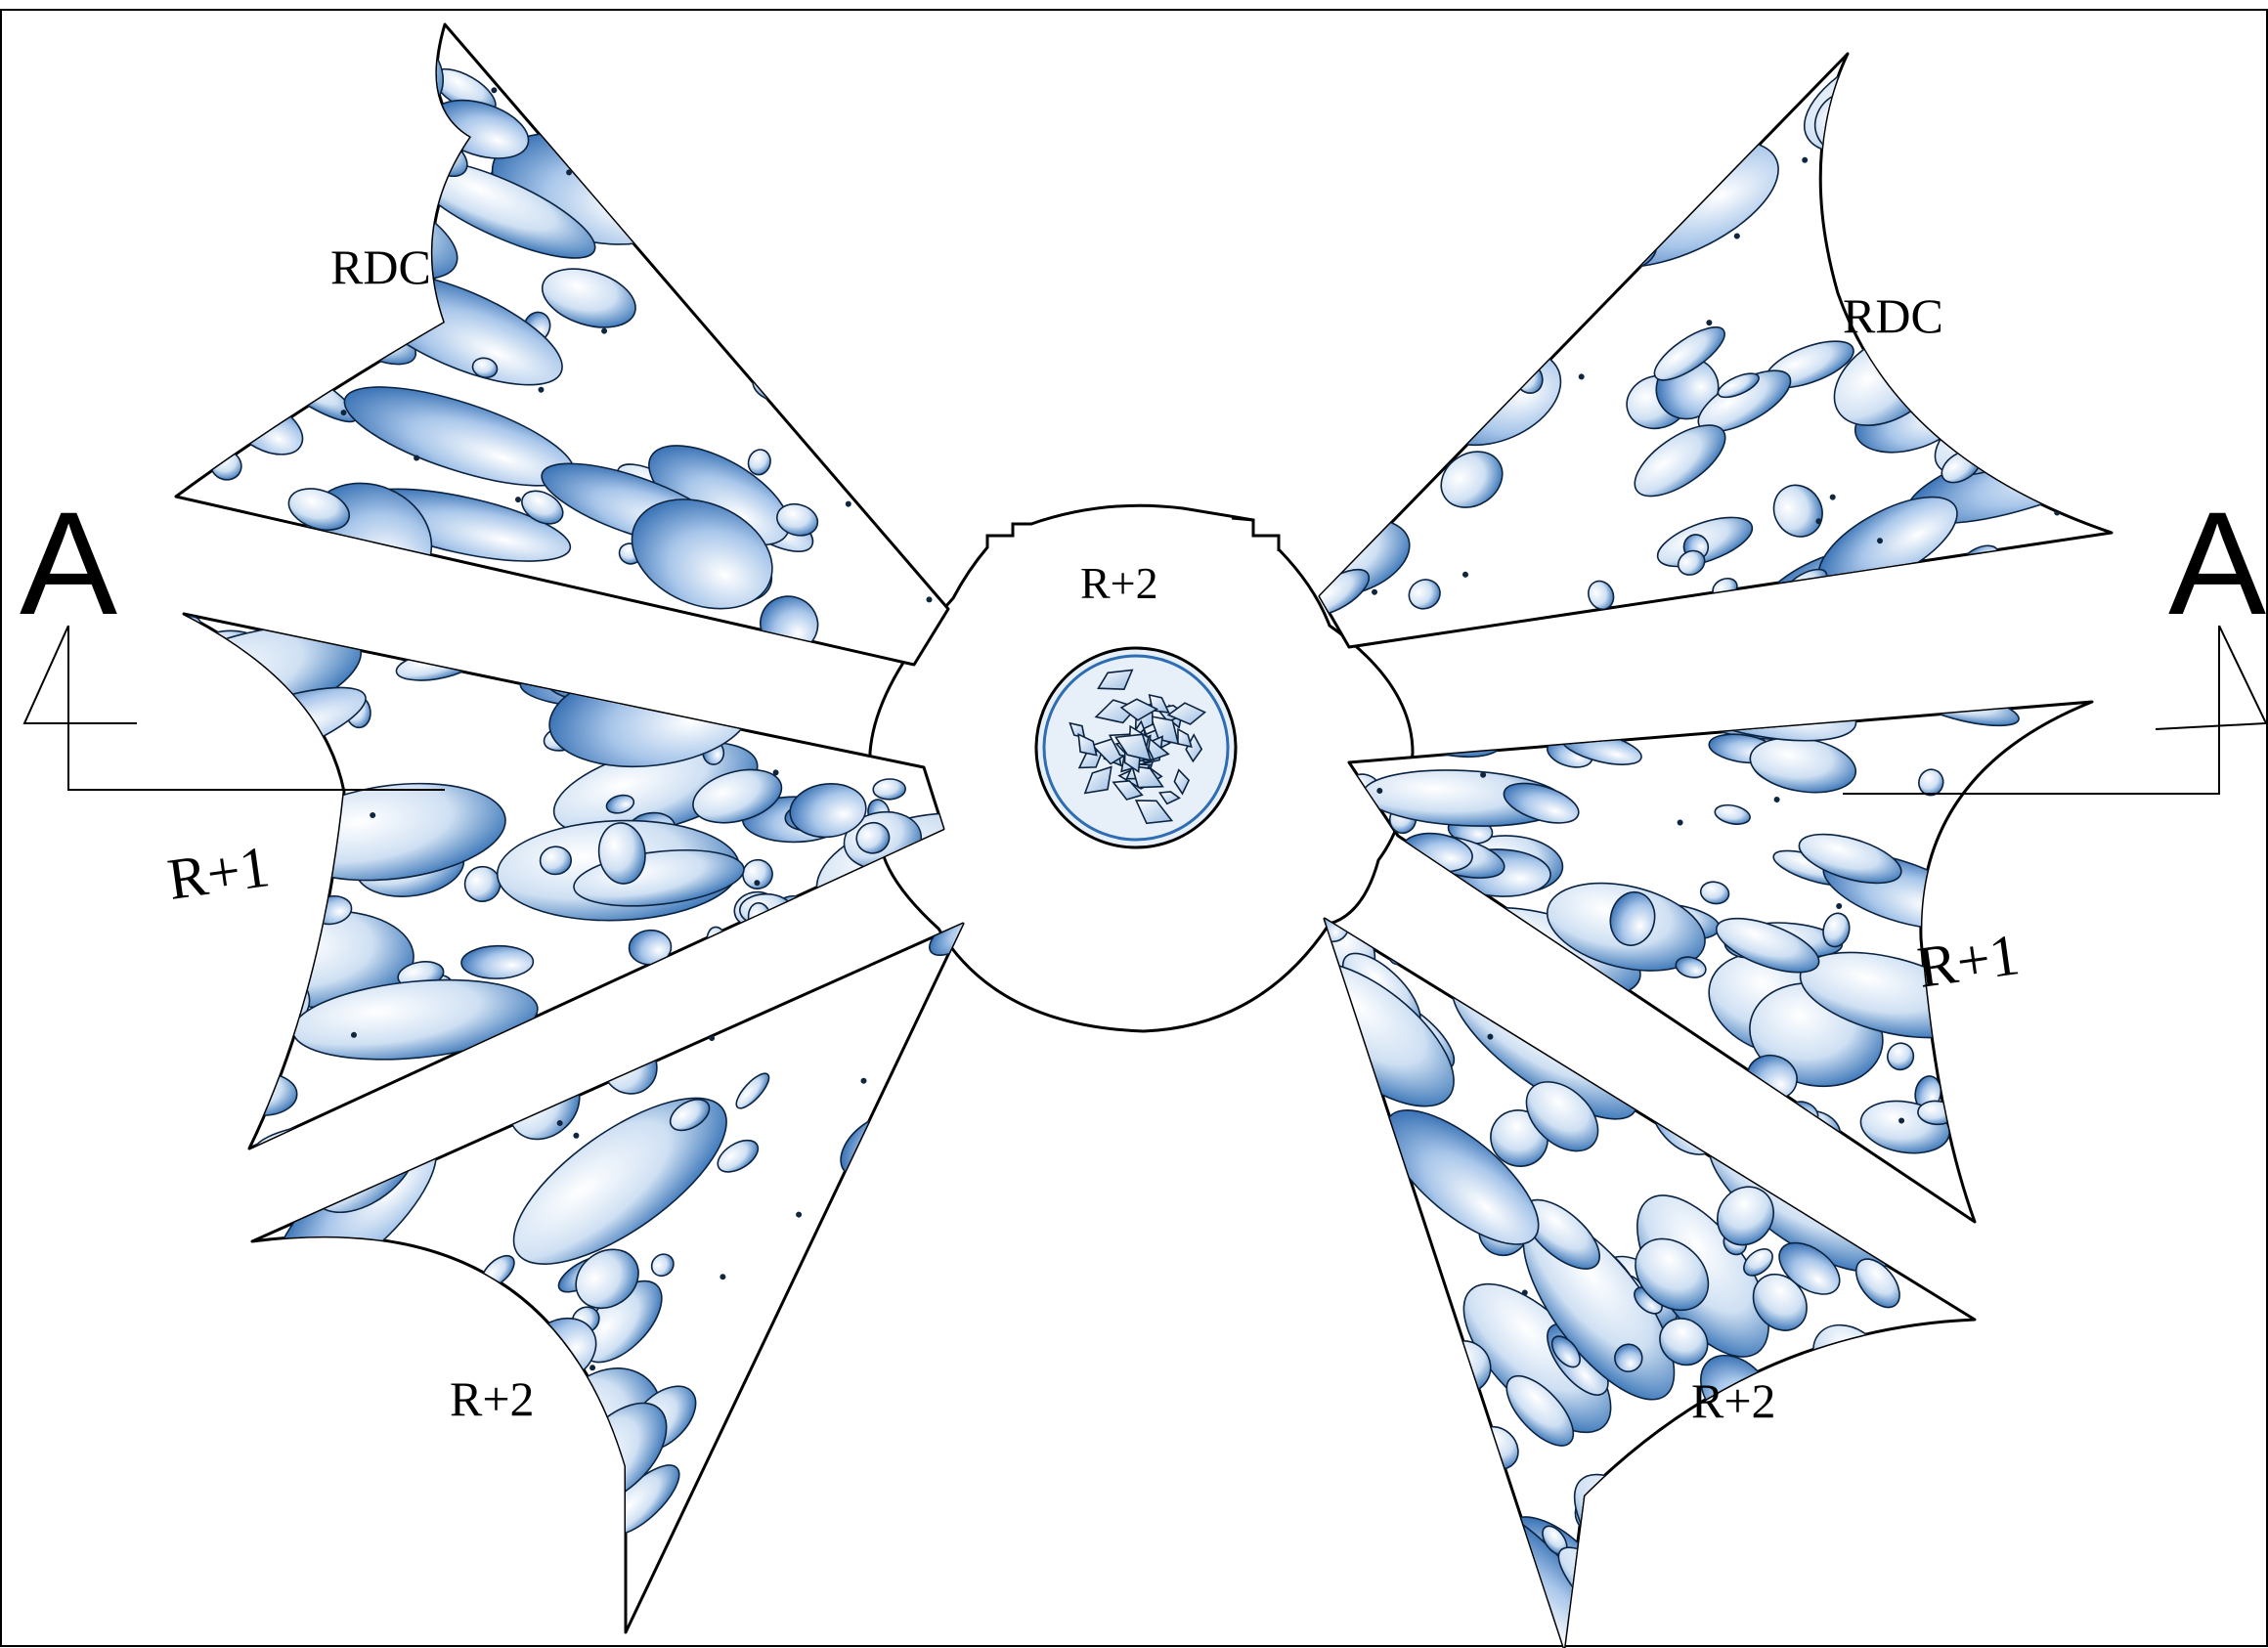  Describe the element at coordinates (2055, 638) in the screenshot. I see `section-marker-right: A` at that location.